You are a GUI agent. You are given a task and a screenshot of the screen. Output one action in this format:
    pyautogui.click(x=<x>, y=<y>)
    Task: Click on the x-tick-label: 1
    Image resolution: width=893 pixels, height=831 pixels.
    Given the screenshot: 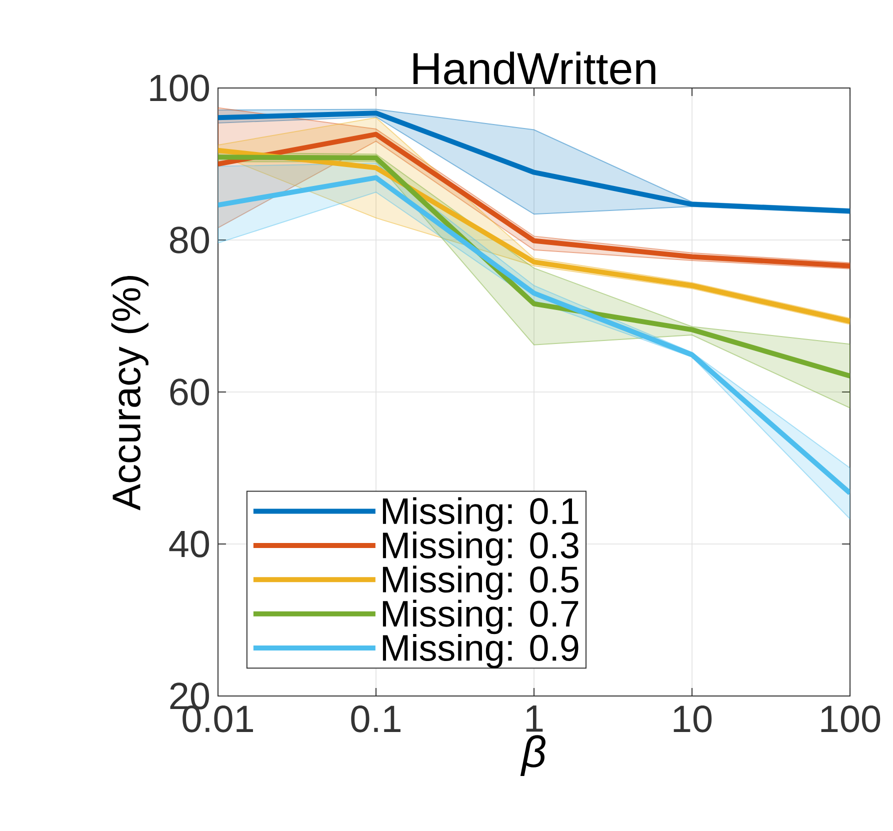 What is the action you would take?
    pyautogui.click(x=534, y=719)
    